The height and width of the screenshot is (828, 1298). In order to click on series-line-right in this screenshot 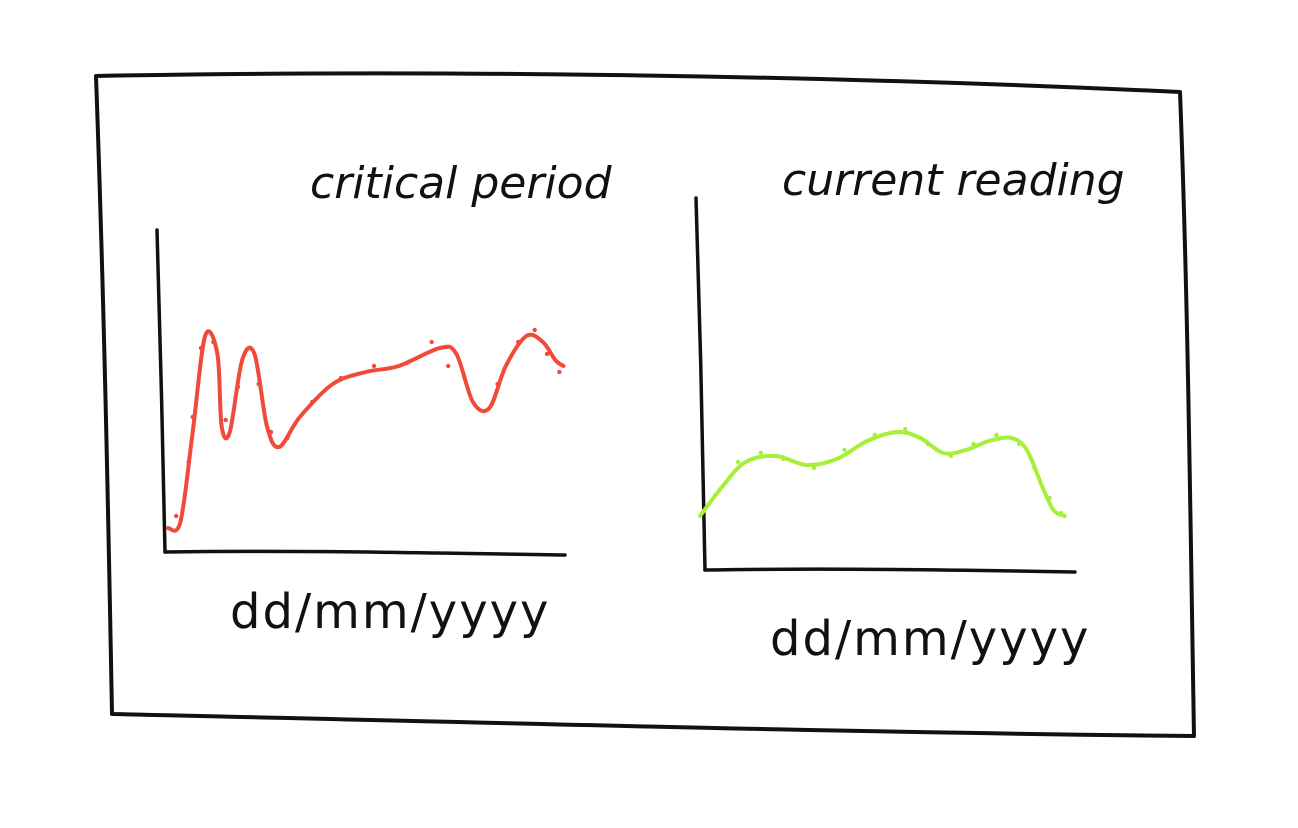, I will do `click(882, 473)`.